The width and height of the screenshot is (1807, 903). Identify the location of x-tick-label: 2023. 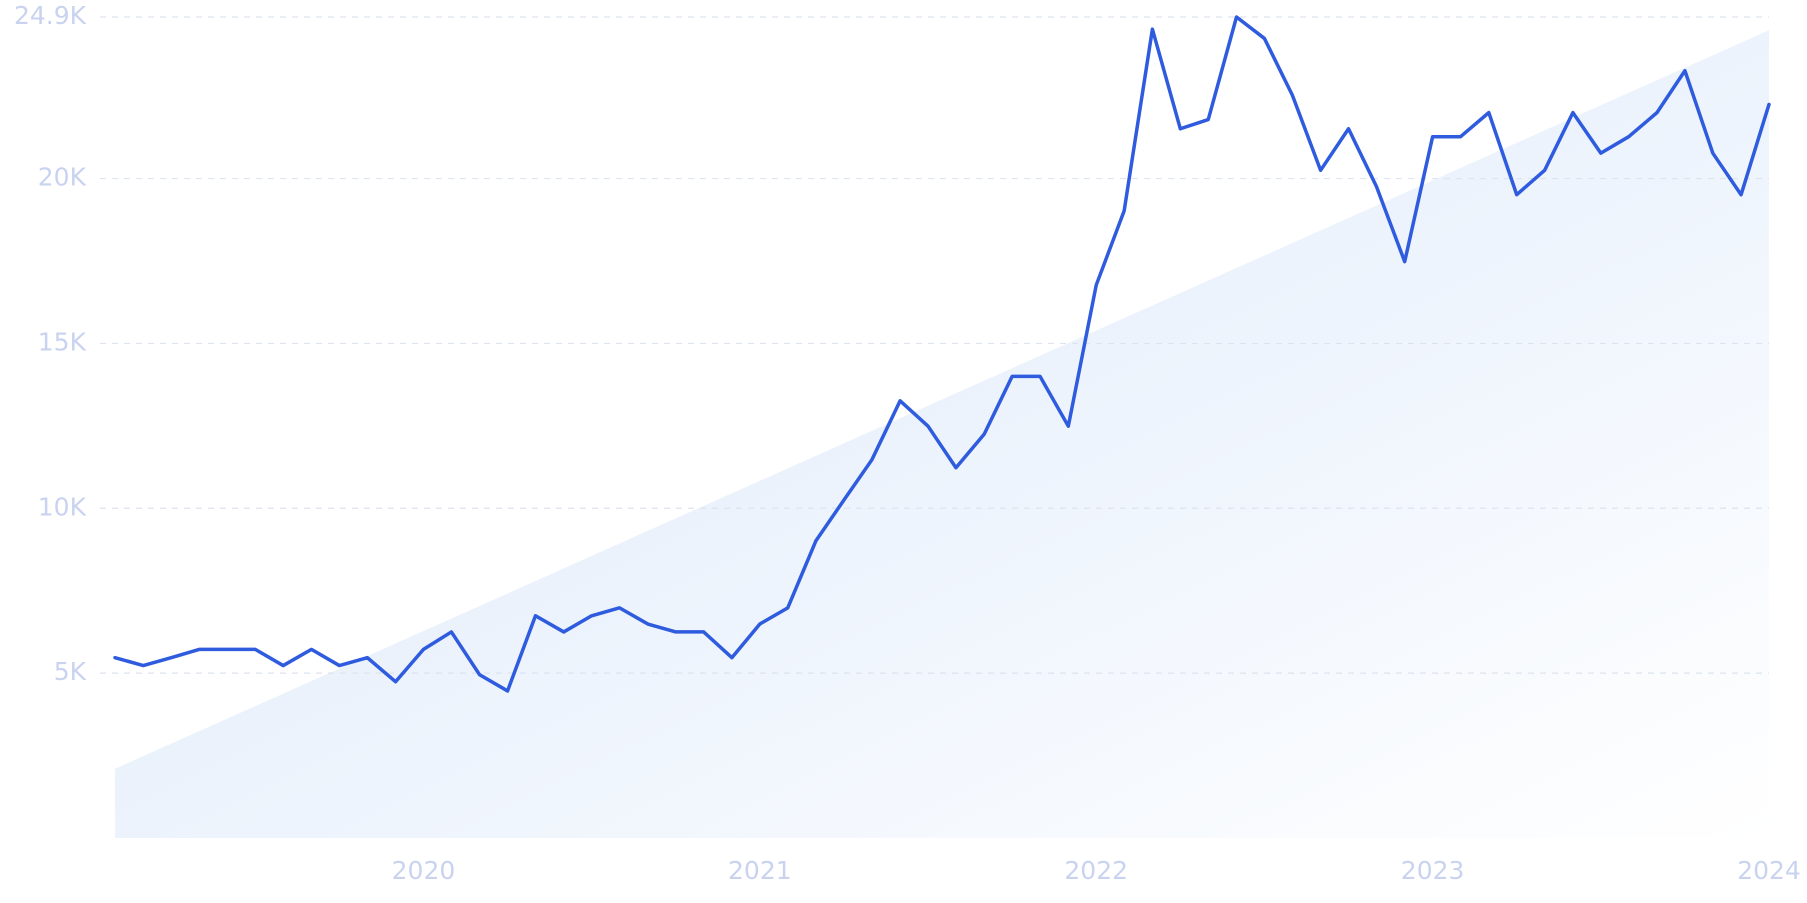
(1433, 870).